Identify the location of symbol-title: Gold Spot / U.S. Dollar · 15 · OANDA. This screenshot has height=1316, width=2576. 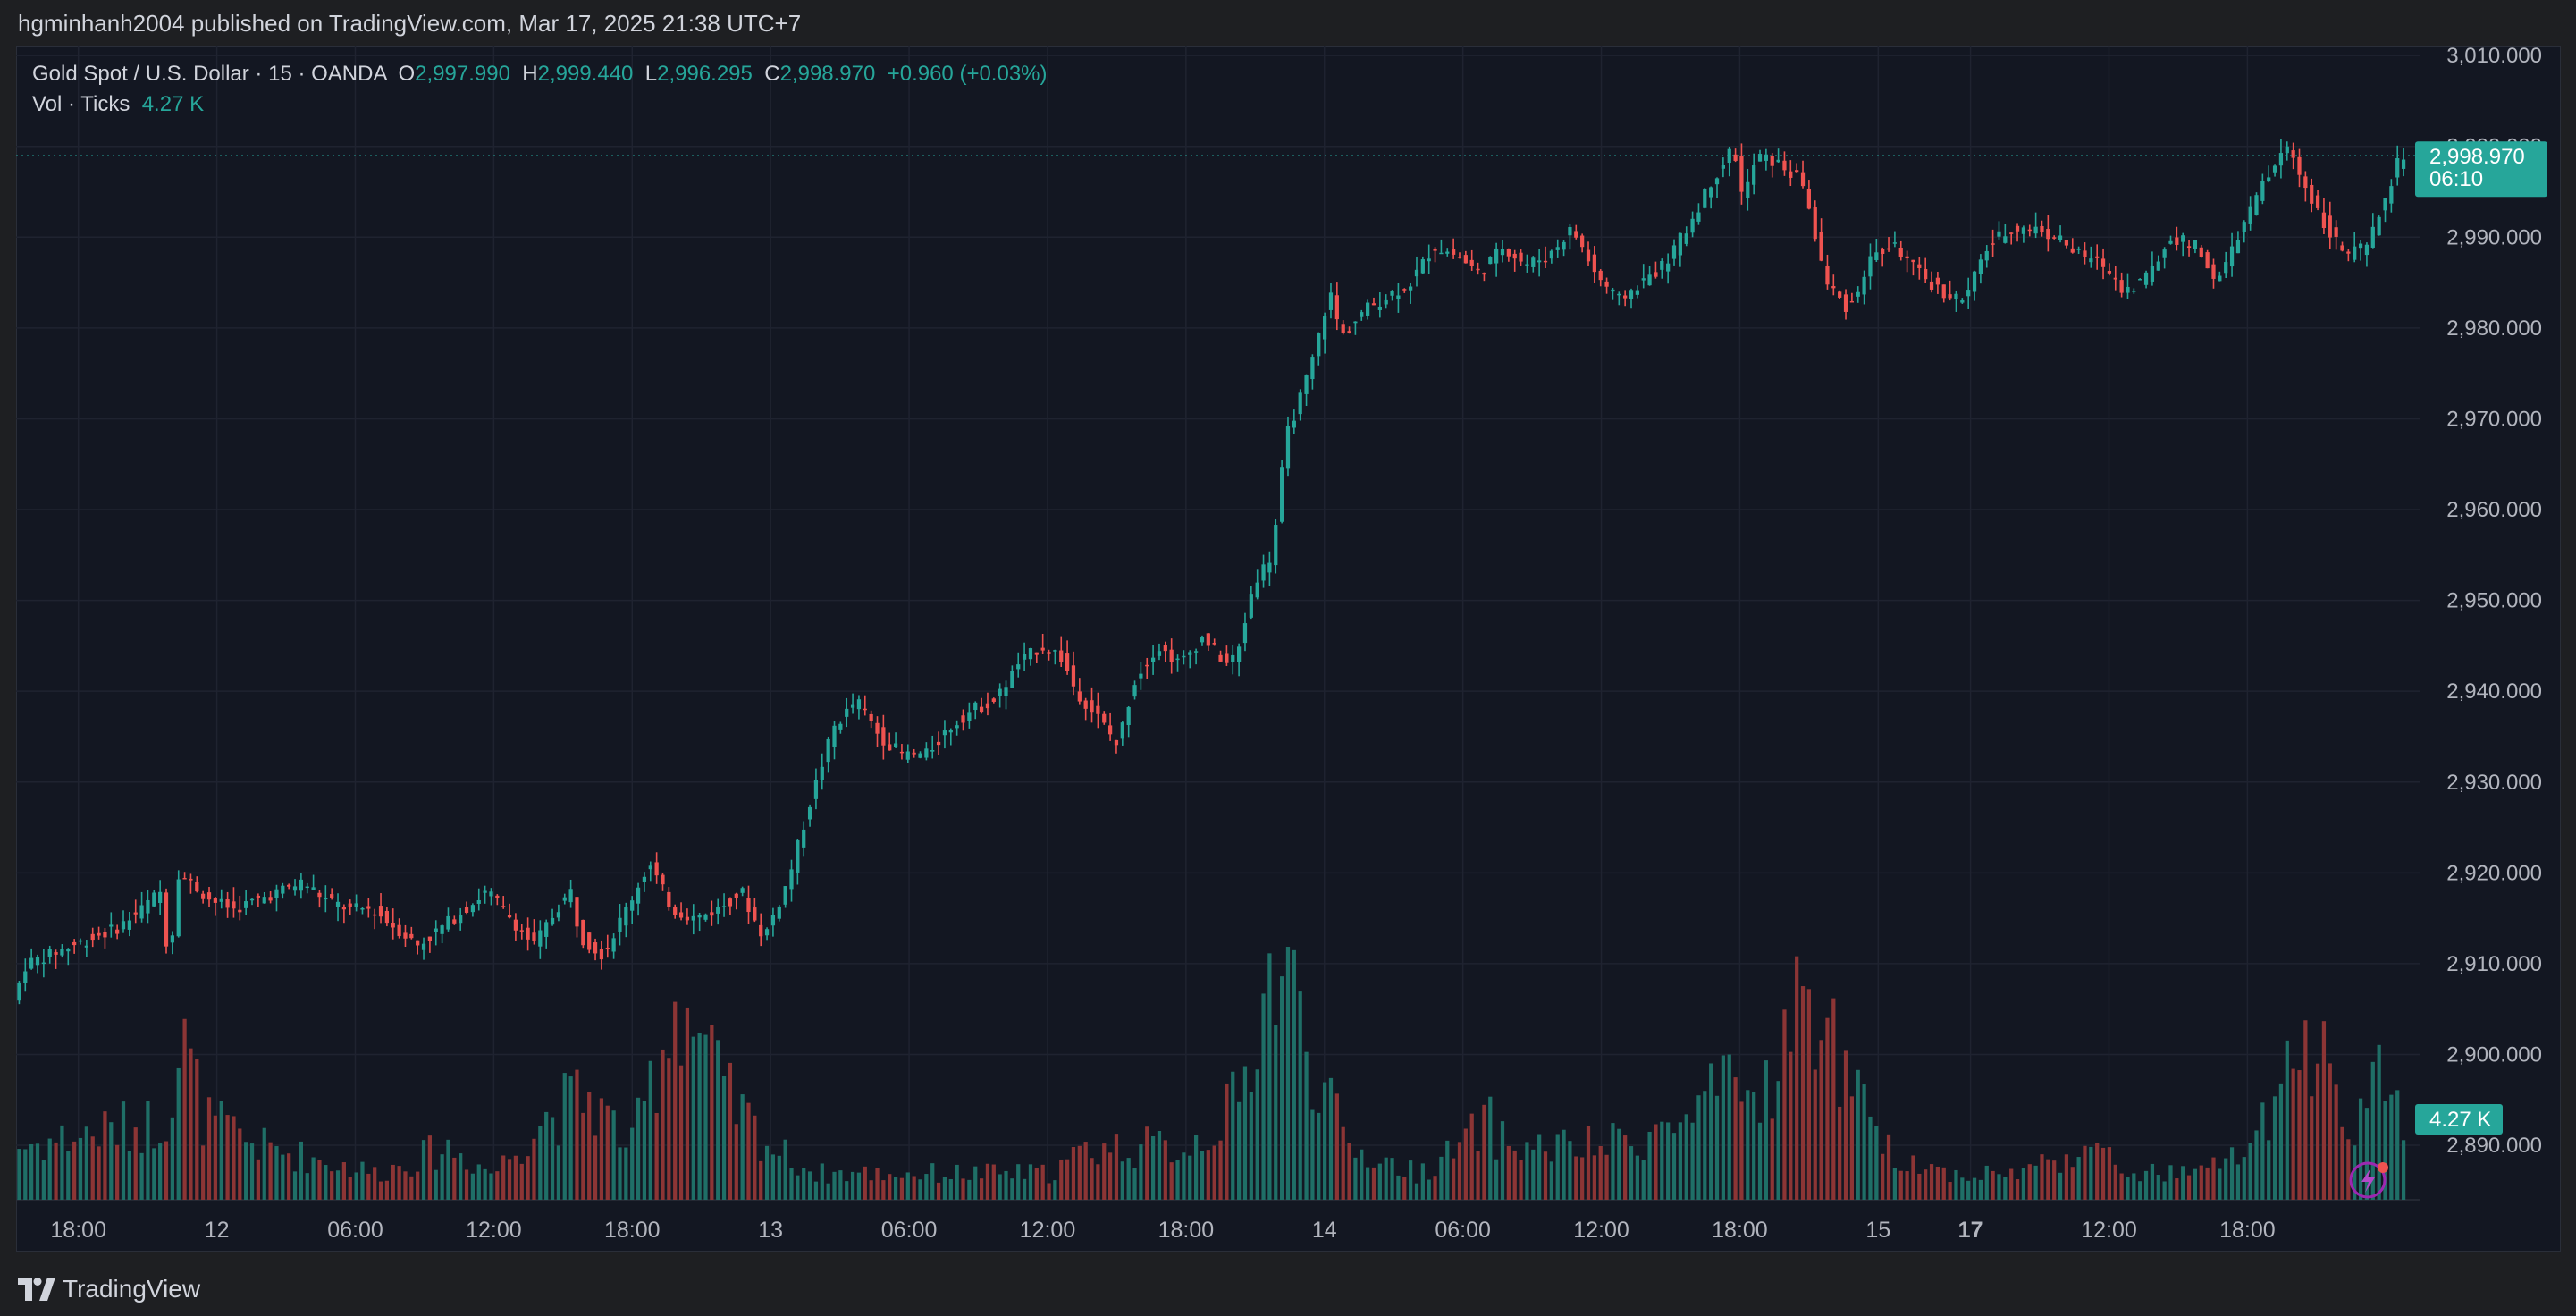
(210, 74).